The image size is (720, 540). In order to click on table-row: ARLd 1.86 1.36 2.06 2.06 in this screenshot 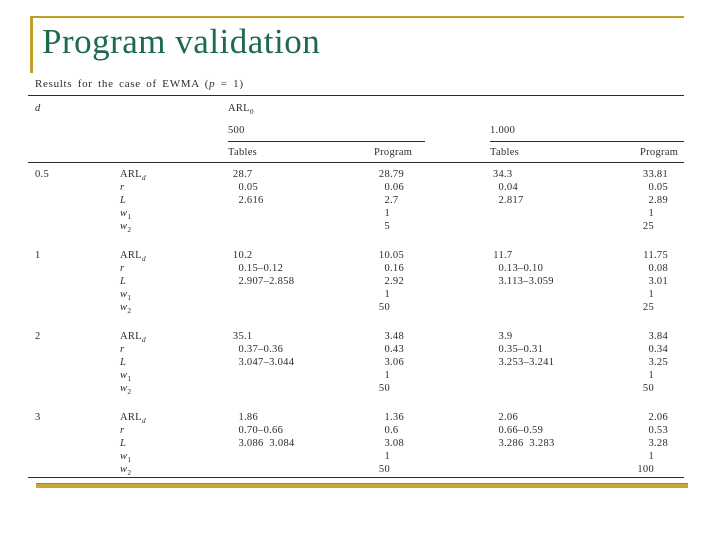, I will do `click(356, 417)`.